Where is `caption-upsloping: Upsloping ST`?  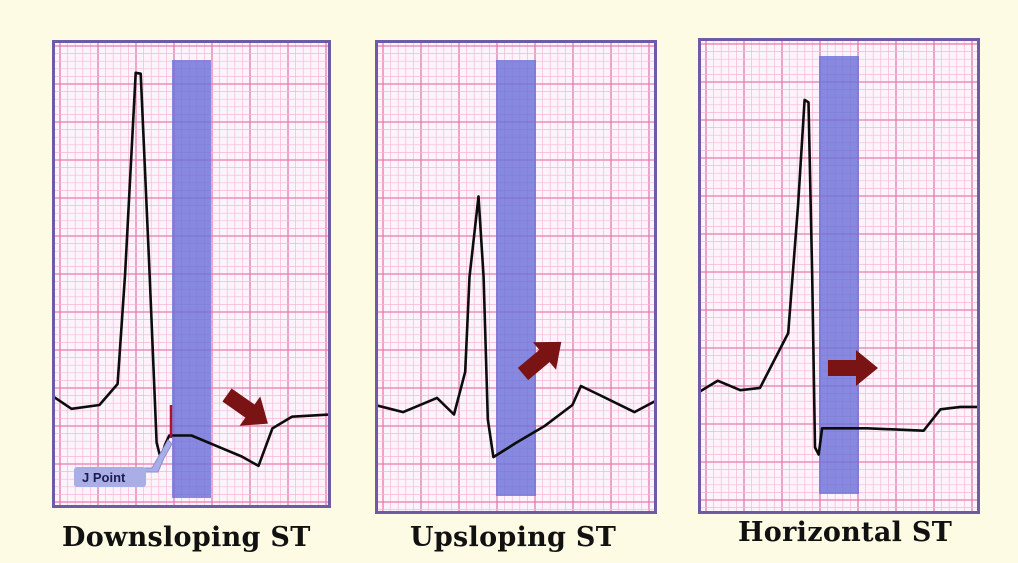 caption-upsloping: Upsloping ST is located at coordinates (513, 537).